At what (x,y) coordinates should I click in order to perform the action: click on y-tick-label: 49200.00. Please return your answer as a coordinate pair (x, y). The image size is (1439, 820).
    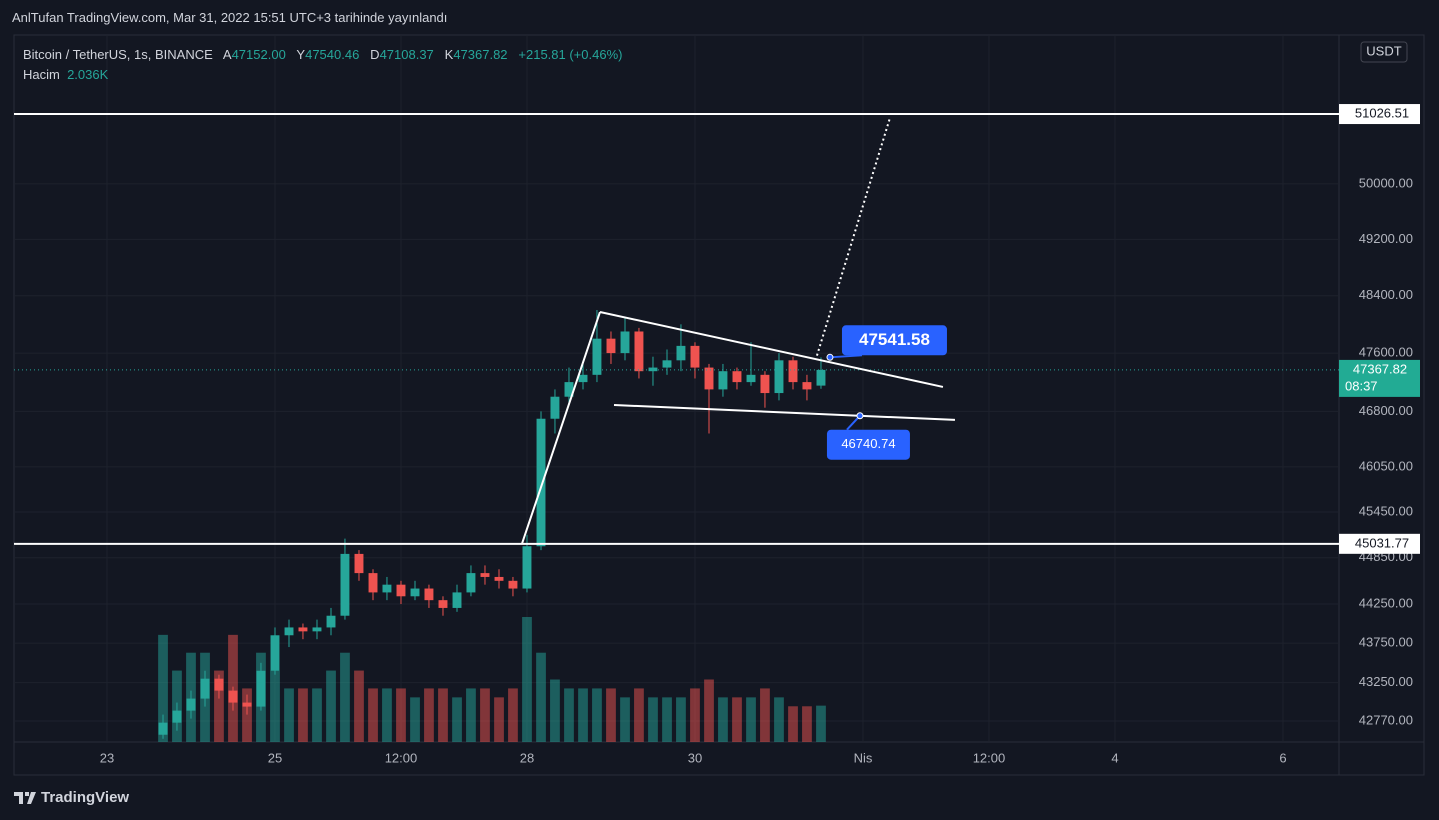
    Looking at the image, I should click on (1386, 238).